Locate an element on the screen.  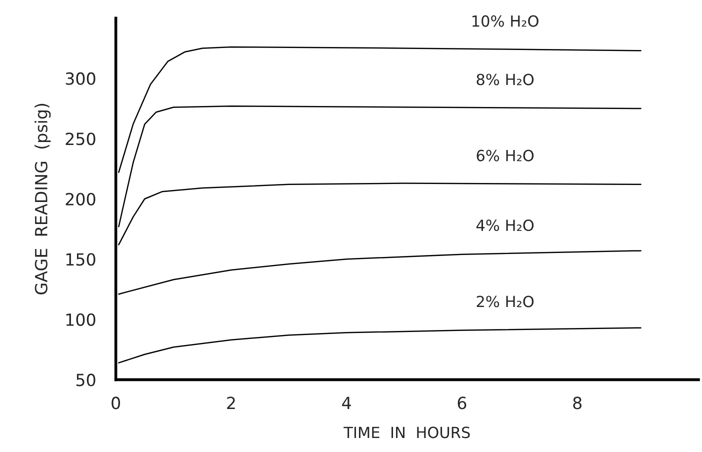
x-tick-label: 4 is located at coordinates (346, 403).